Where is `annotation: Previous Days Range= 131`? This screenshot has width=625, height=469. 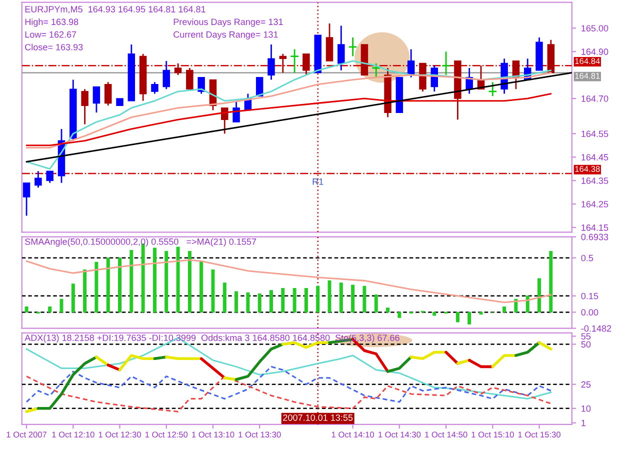
annotation: Previous Days Range= 131 is located at coordinates (228, 22).